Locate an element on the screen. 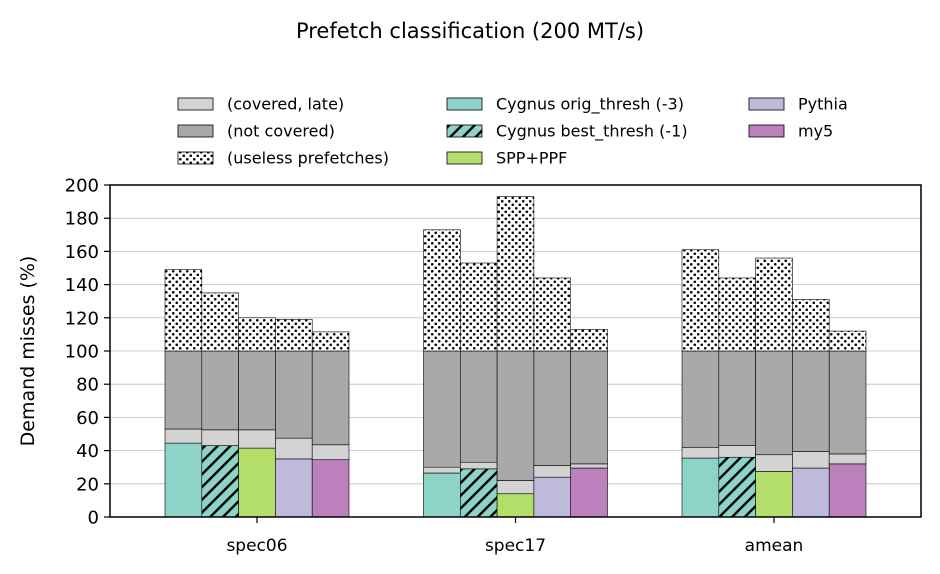 The image size is (940, 574). legend-label: (not covered) is located at coordinates (281, 131).